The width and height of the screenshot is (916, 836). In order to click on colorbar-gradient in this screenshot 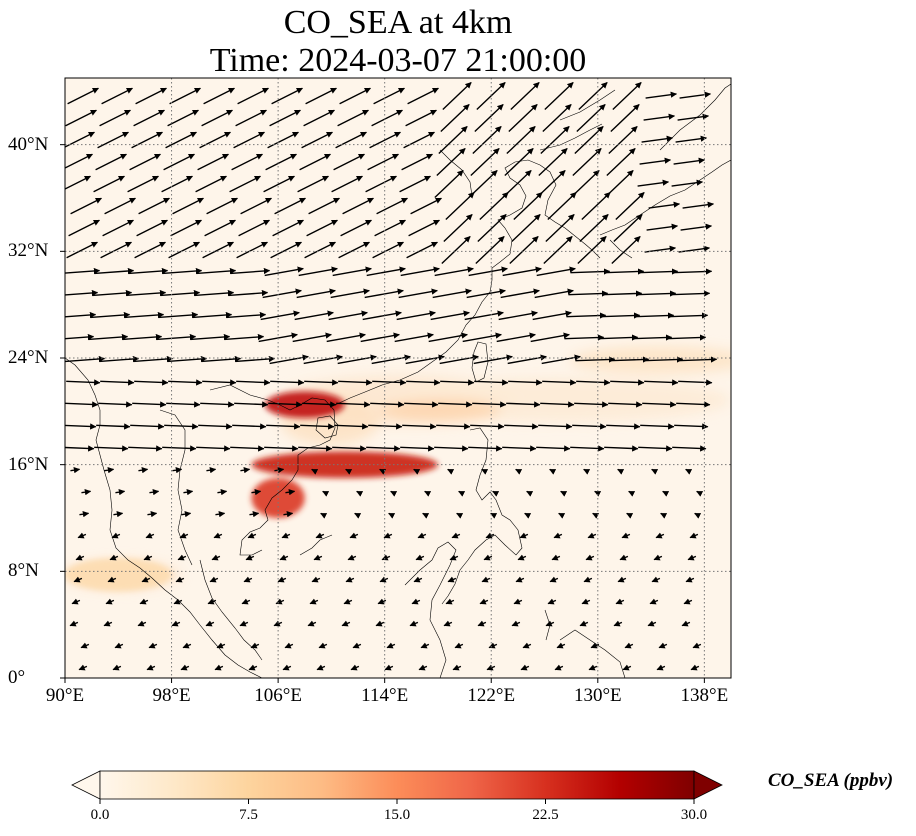, I will do `click(397, 785)`.